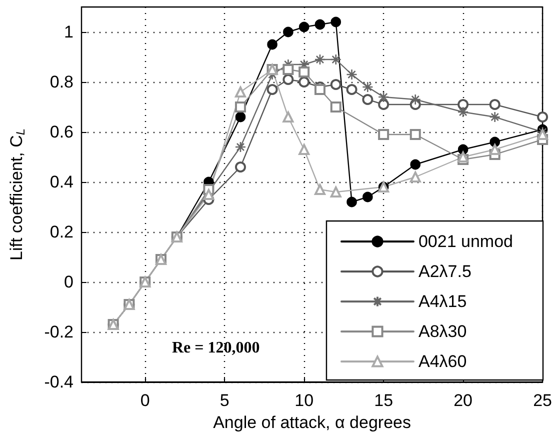  What do you see at coordinates (466, 241) in the screenshot?
I see `legend-label: 0021 unmod` at bounding box center [466, 241].